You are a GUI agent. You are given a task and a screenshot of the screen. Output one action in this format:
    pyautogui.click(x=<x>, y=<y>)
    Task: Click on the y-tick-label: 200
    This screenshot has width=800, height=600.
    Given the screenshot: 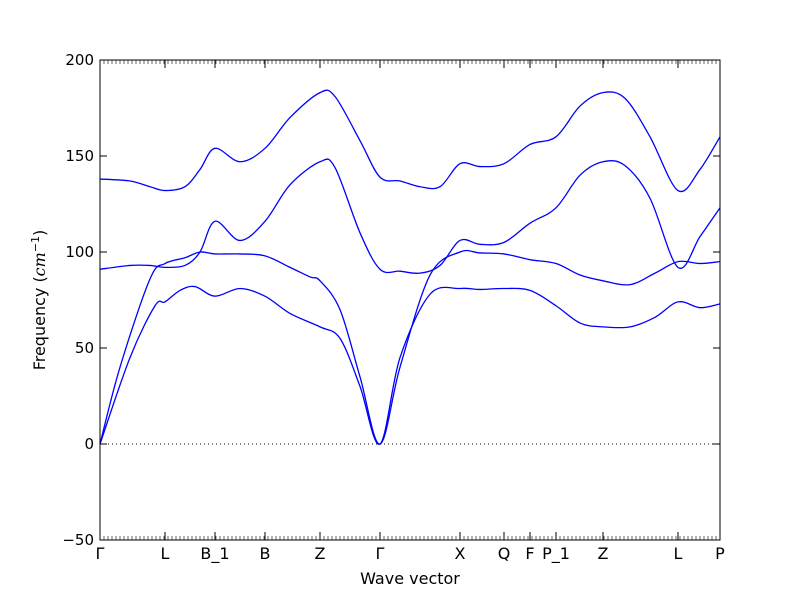 What is the action you would take?
    pyautogui.click(x=79, y=60)
    